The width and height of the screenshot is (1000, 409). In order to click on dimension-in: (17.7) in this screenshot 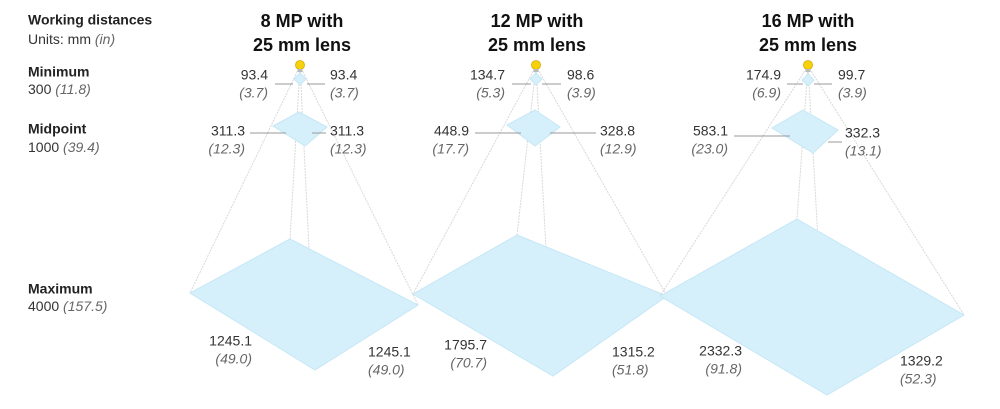, I will do `click(450, 149)`.